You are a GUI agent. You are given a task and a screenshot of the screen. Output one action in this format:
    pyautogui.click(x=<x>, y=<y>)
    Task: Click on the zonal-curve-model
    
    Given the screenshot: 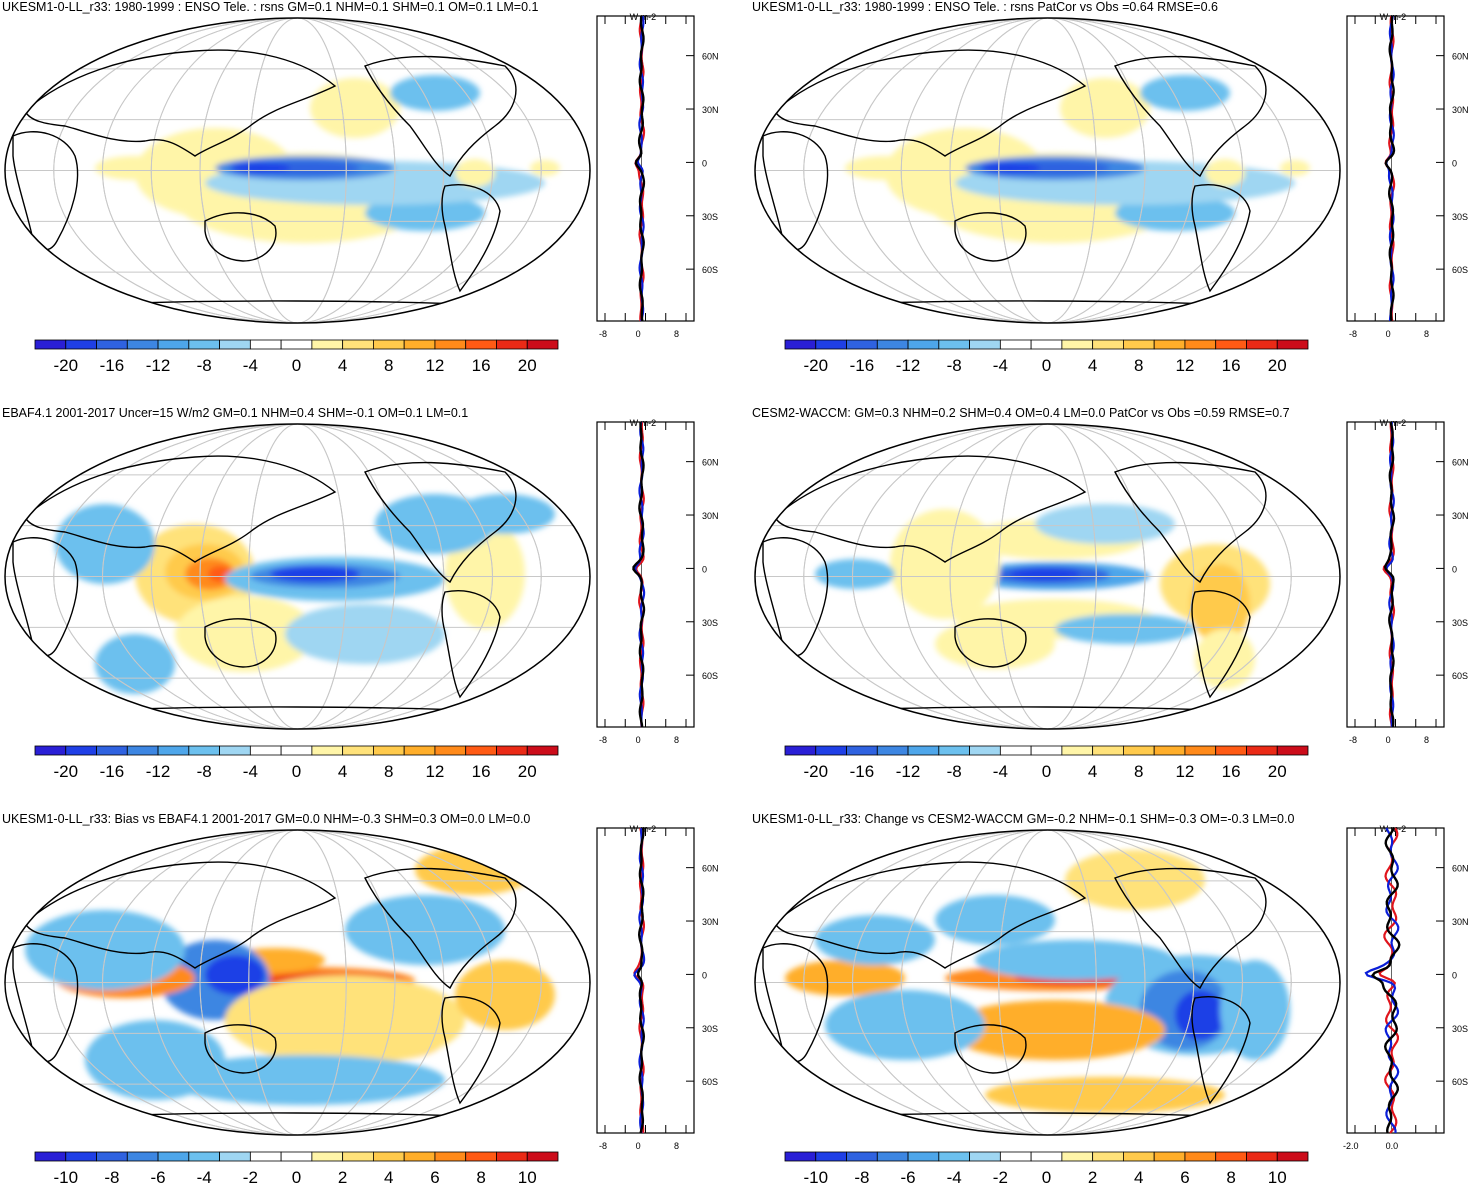 What is the action you would take?
    pyautogui.click(x=1382, y=980)
    